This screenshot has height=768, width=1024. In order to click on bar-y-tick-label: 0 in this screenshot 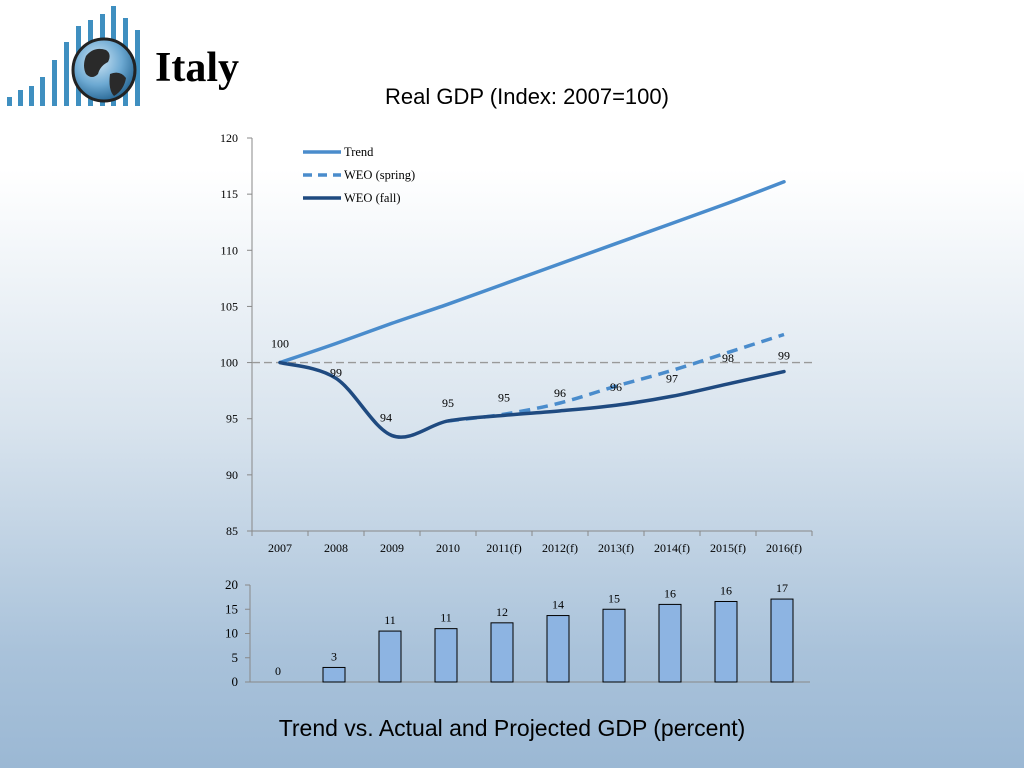, I will do `click(235, 681)`.